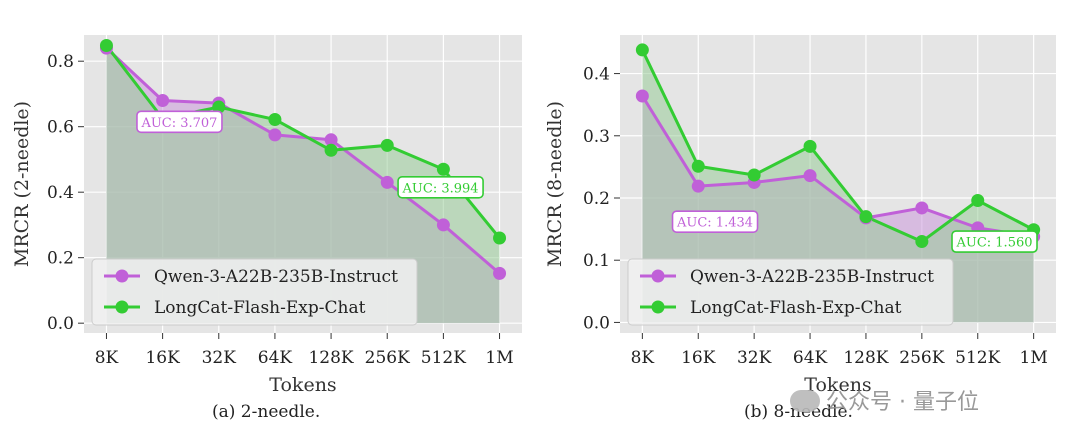 The image size is (1080, 447). I want to click on auc-annotation: AUC: 3.994, so click(440, 188).